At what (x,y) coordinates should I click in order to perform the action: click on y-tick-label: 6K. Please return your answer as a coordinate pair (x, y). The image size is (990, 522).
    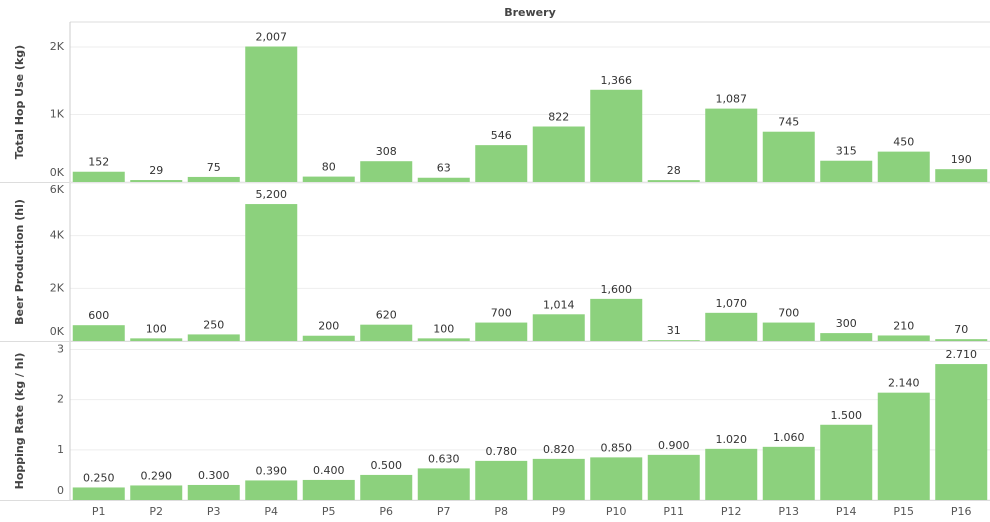
    Looking at the image, I should click on (57, 189).